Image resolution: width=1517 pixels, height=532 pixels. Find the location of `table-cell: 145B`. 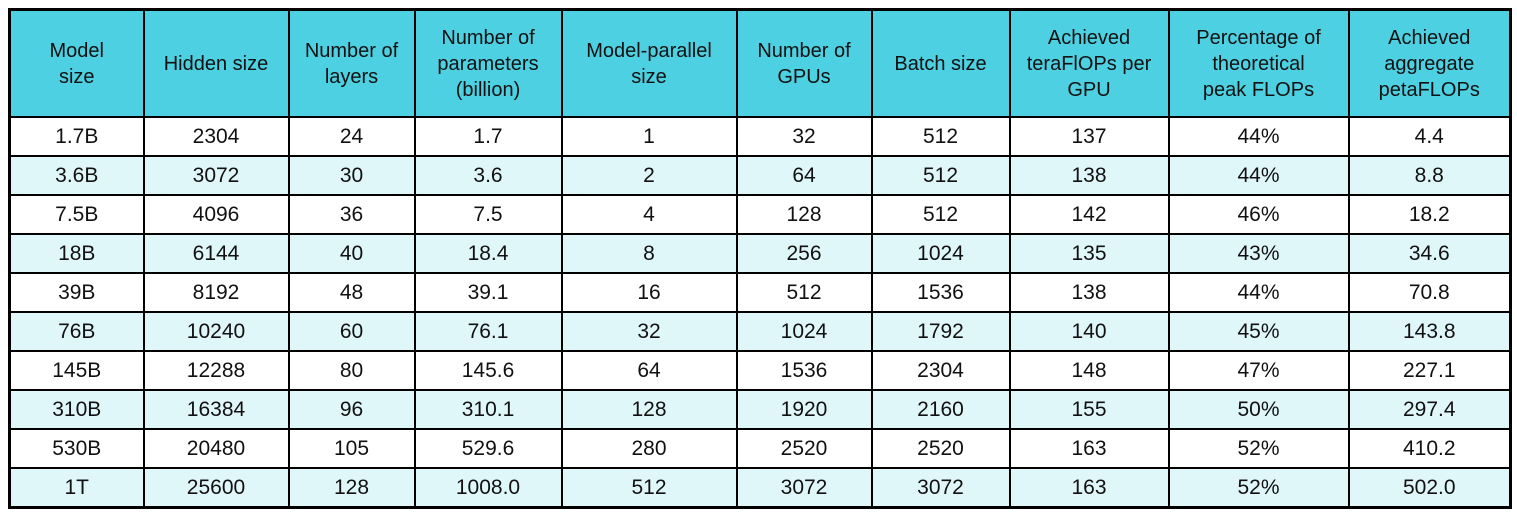

table-cell: 145B is located at coordinates (76, 370).